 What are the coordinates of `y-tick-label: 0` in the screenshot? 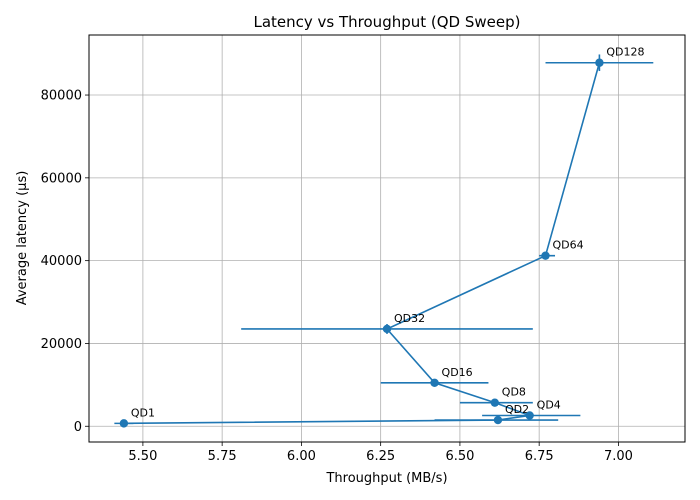 It's located at (78, 427).